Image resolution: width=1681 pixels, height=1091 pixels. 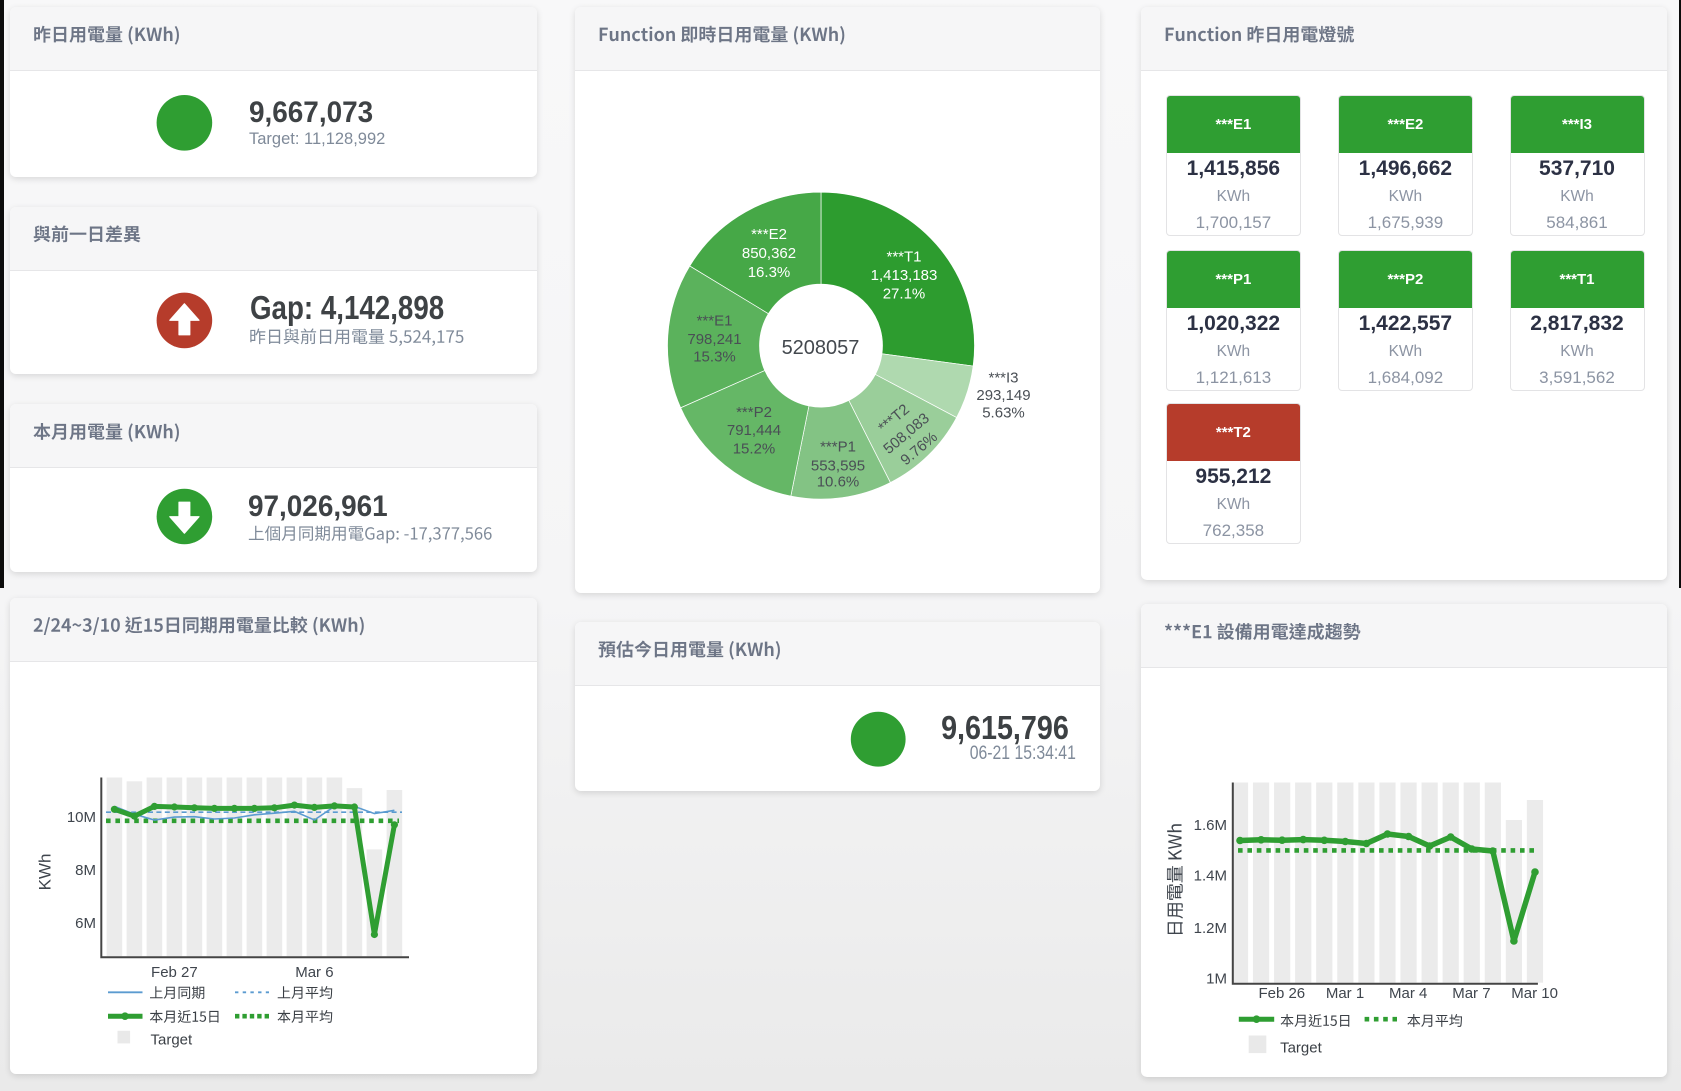 I want to click on svg-text: 8M, so click(x=85, y=870).